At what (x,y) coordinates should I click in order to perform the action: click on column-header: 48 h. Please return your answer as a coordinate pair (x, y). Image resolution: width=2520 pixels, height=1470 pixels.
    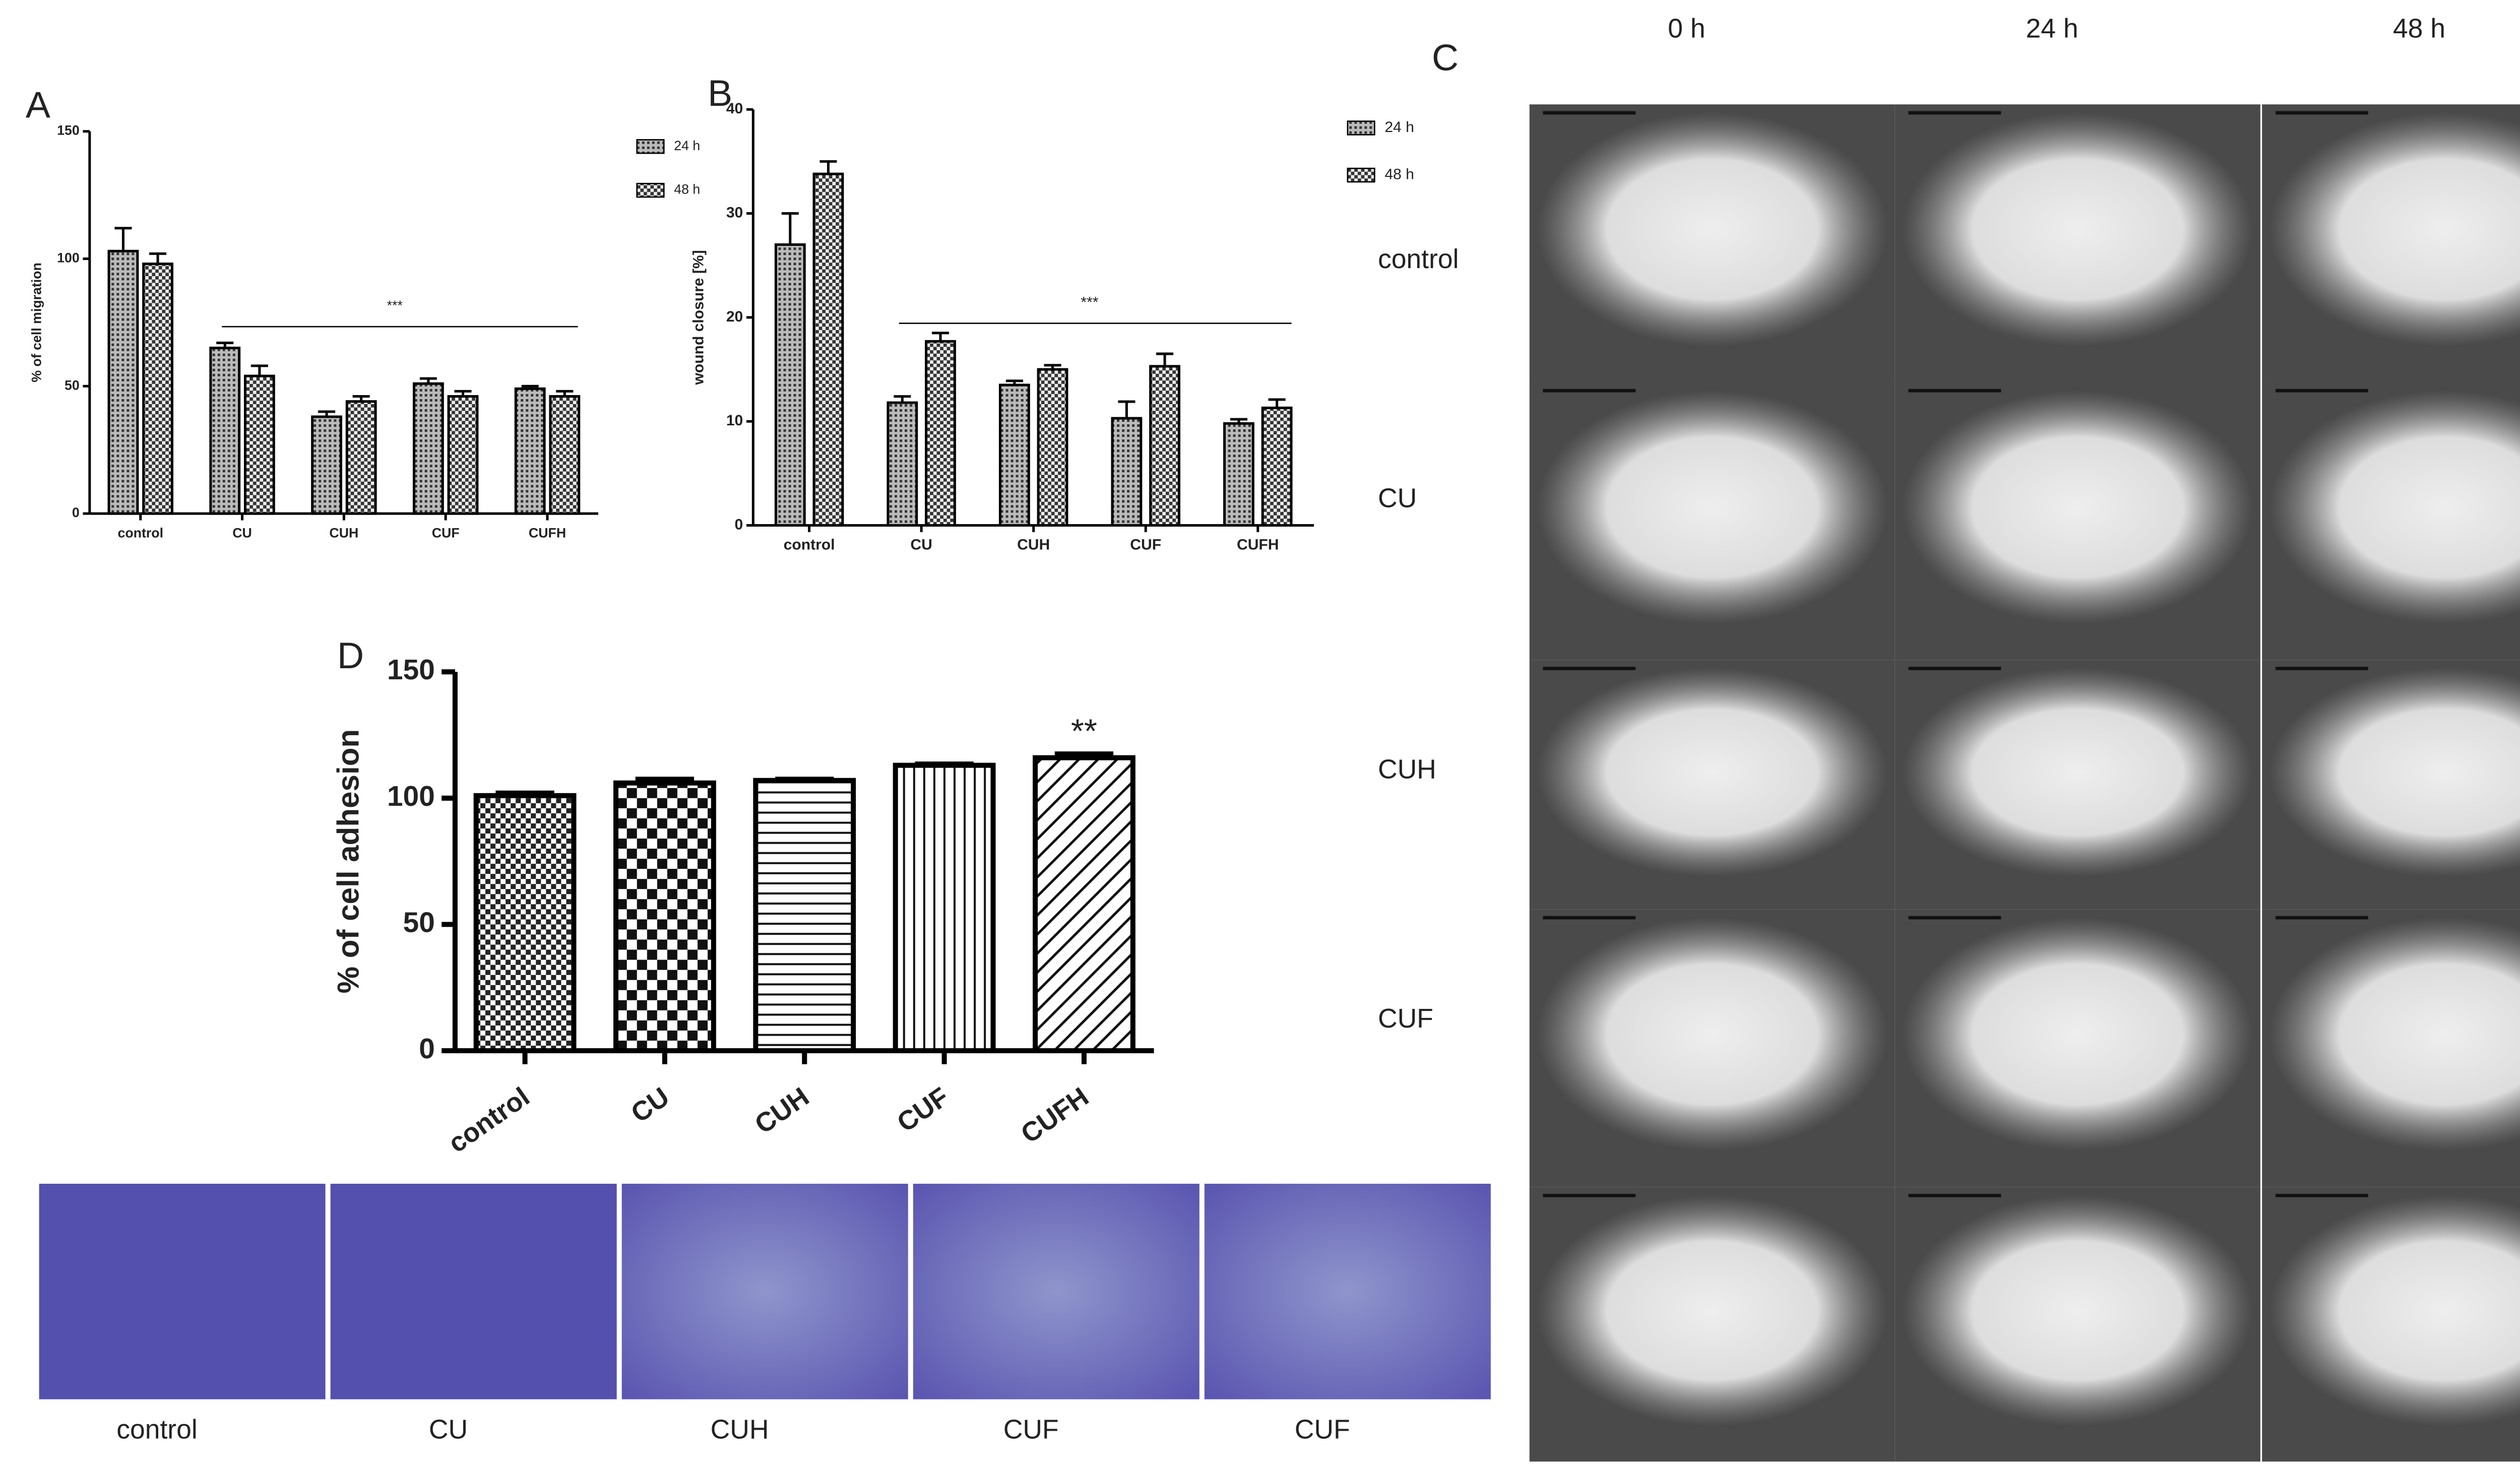
    Looking at the image, I should click on (2419, 28).